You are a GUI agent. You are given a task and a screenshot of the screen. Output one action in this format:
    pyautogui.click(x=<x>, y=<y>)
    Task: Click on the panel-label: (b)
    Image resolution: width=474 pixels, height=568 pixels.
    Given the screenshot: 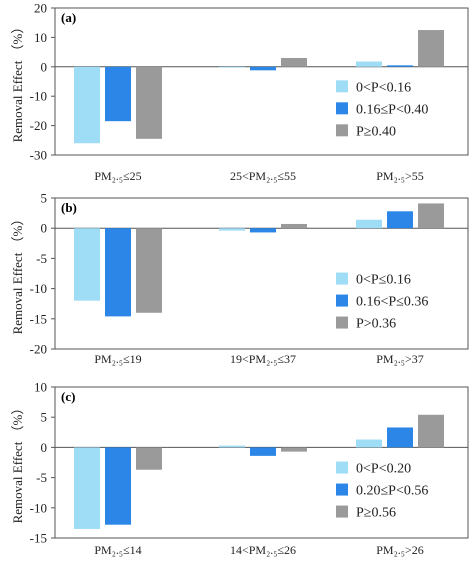 What is the action you would take?
    pyautogui.click(x=69, y=207)
    